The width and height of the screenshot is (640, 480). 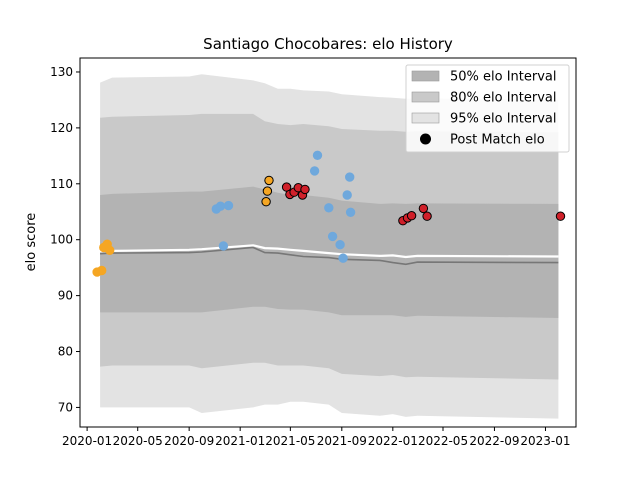 What do you see at coordinates (65, 296) in the screenshot?
I see `y-tick-label: 90` at bounding box center [65, 296].